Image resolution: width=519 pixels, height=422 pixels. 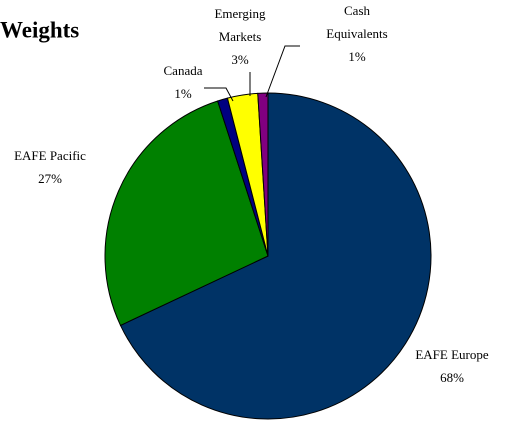 What do you see at coordinates (240, 59) in the screenshot?
I see `value-label: 3%` at bounding box center [240, 59].